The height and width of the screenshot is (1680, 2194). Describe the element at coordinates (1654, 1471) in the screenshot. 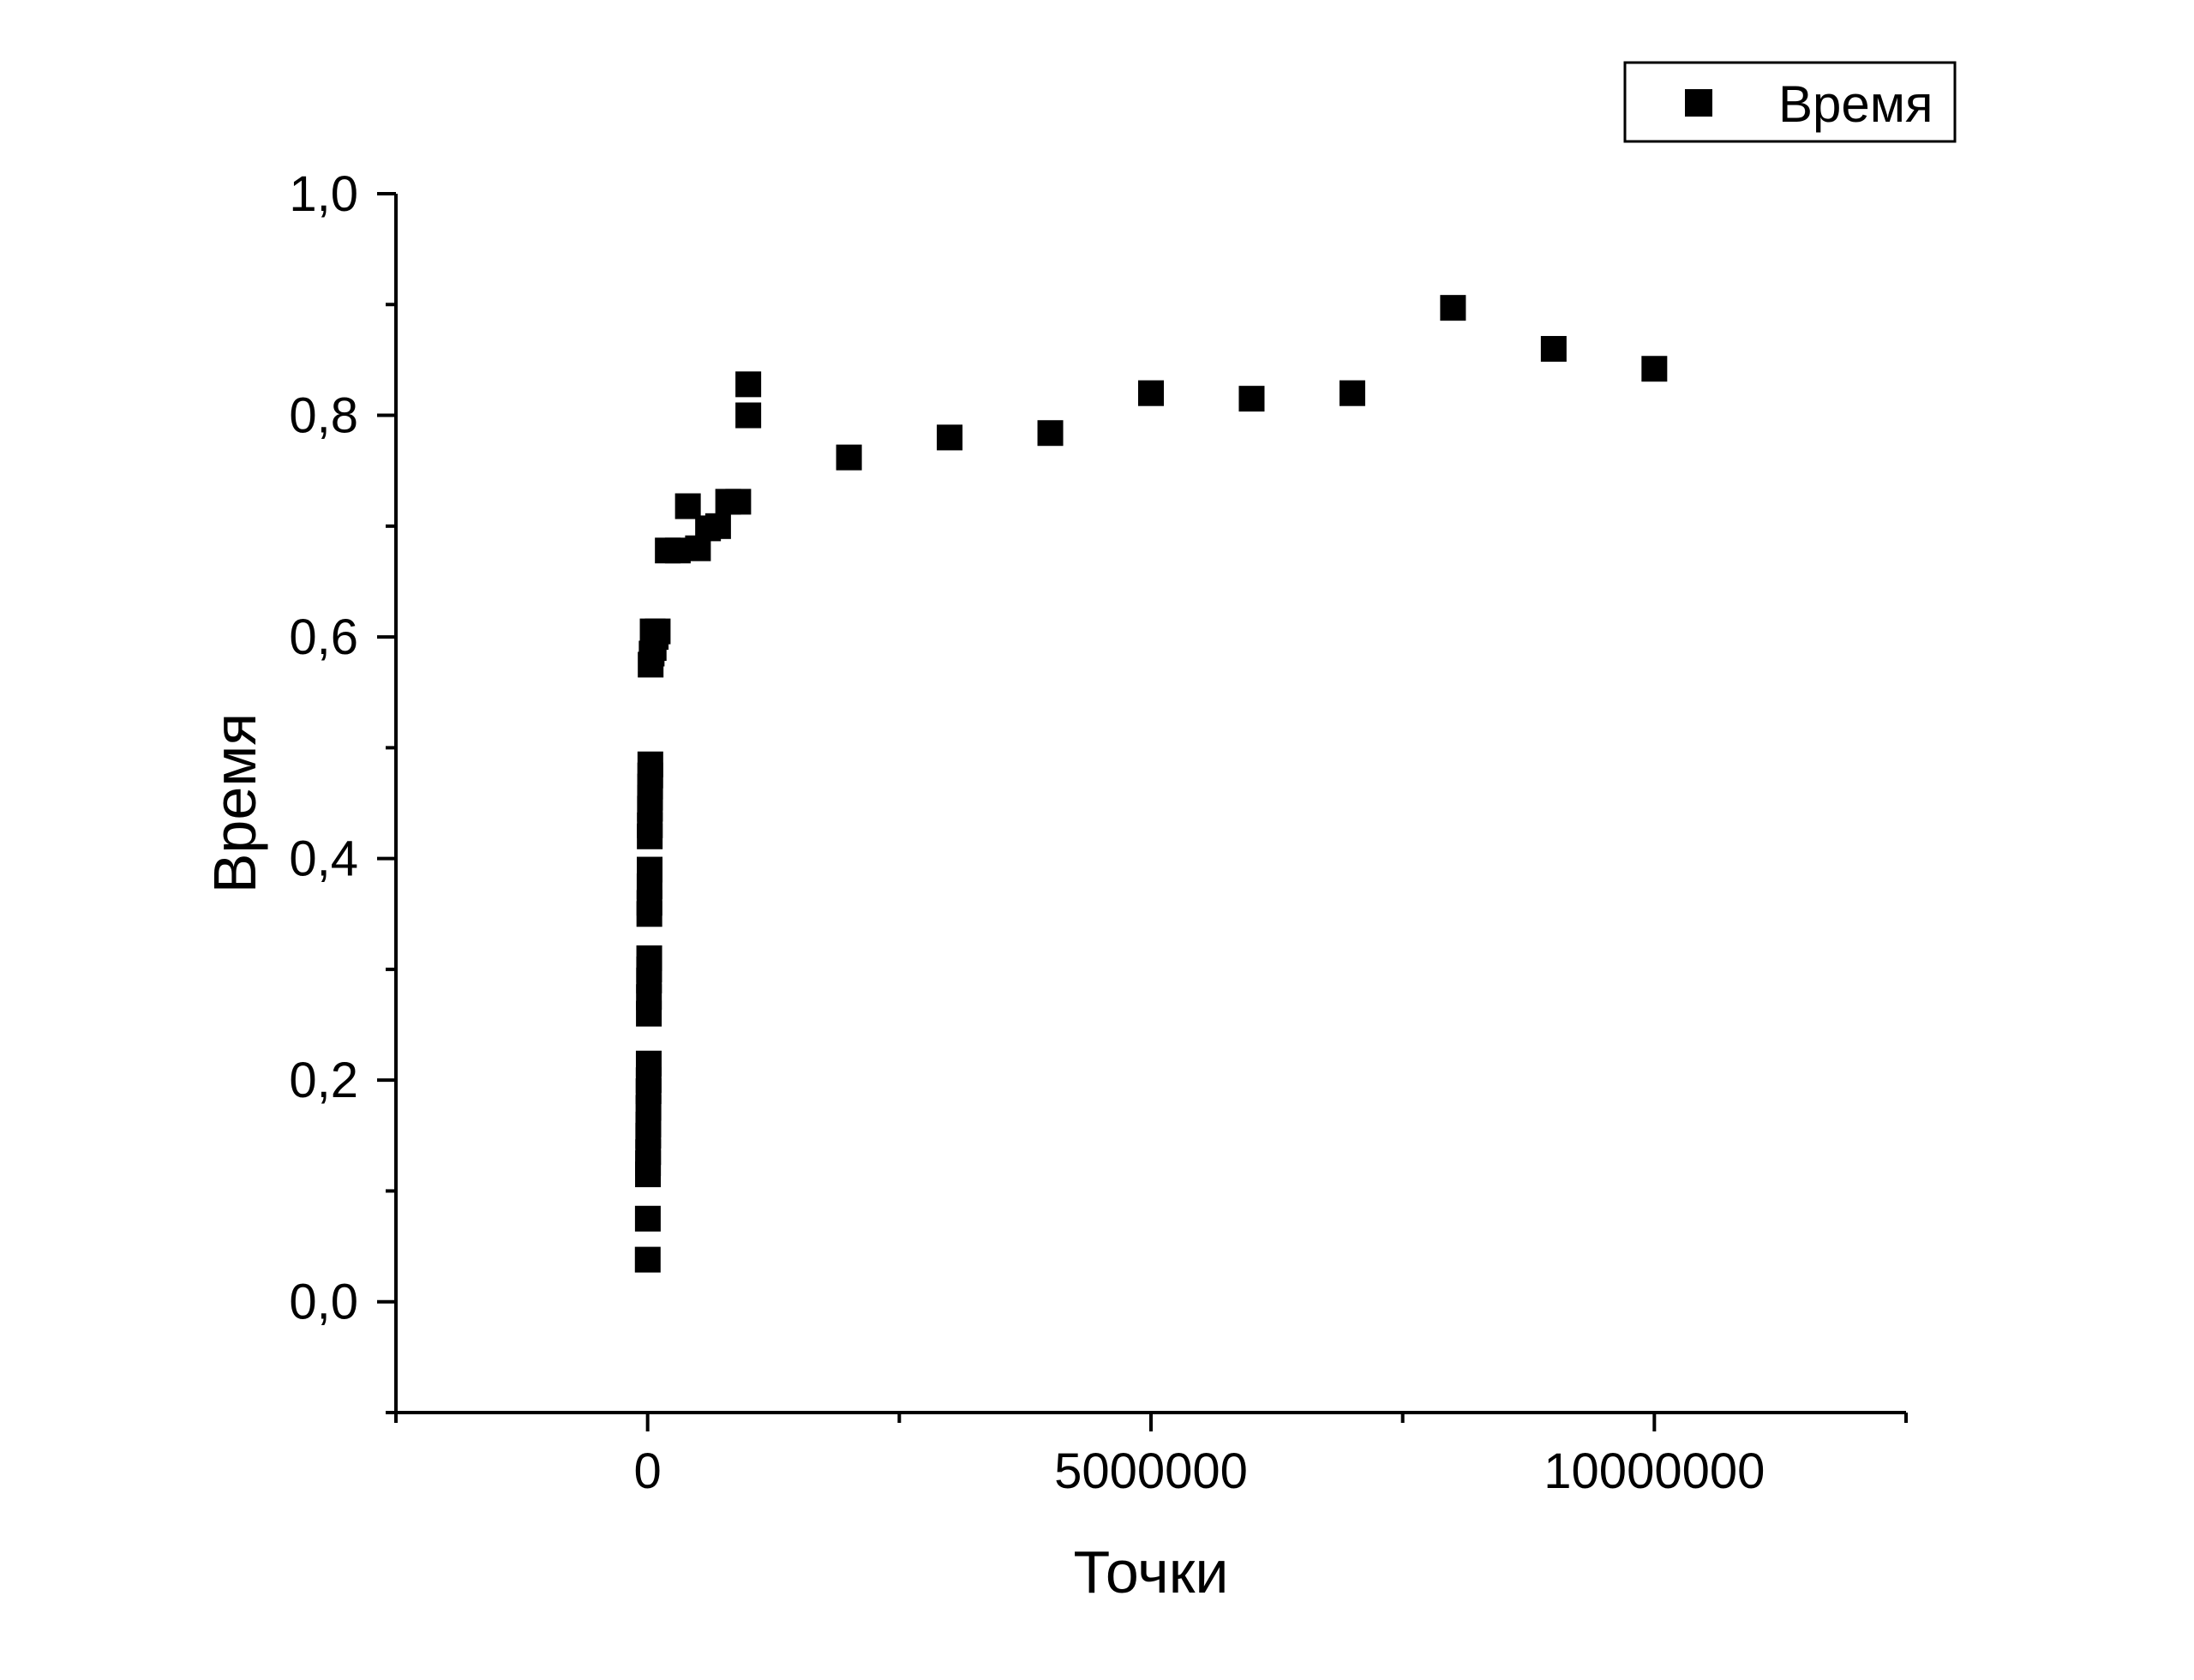

I see `x-tick-label: 10000000` at that location.